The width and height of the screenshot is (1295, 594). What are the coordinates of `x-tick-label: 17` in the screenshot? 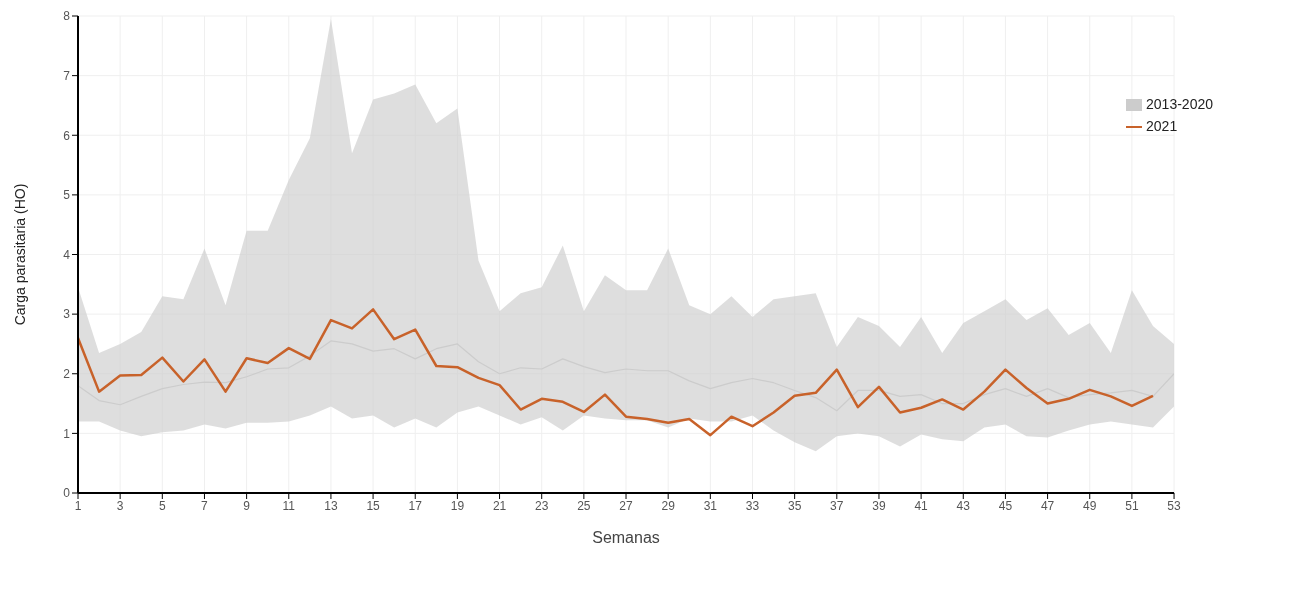 It's located at (415, 505).